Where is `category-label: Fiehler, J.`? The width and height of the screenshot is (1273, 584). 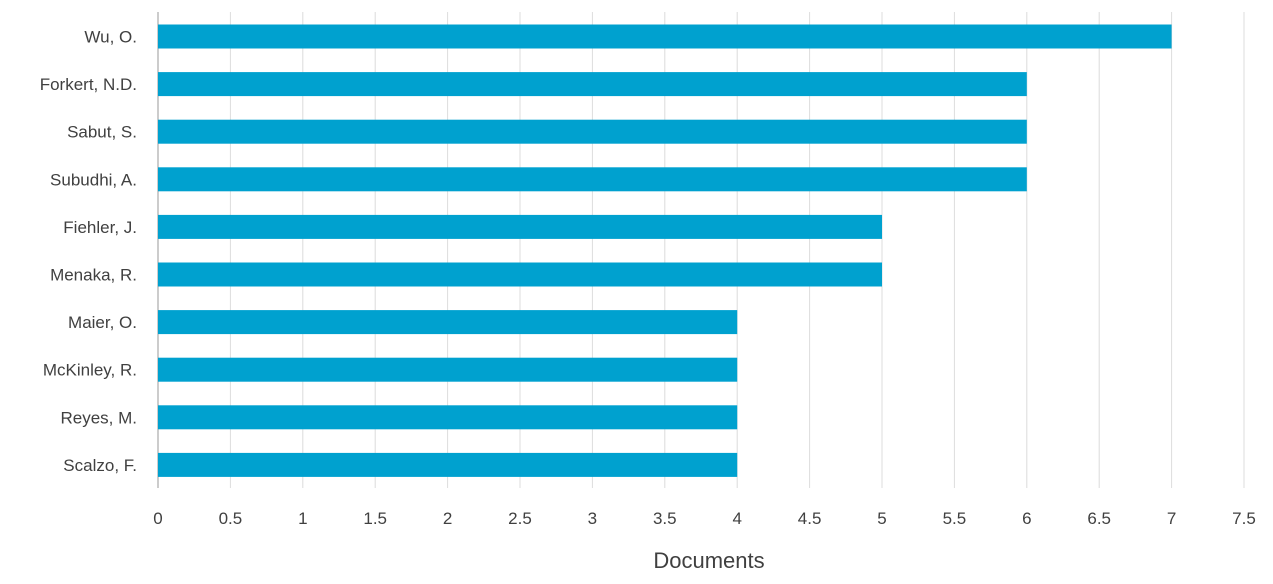
category-label: Fiehler, J. is located at coordinates (100, 227).